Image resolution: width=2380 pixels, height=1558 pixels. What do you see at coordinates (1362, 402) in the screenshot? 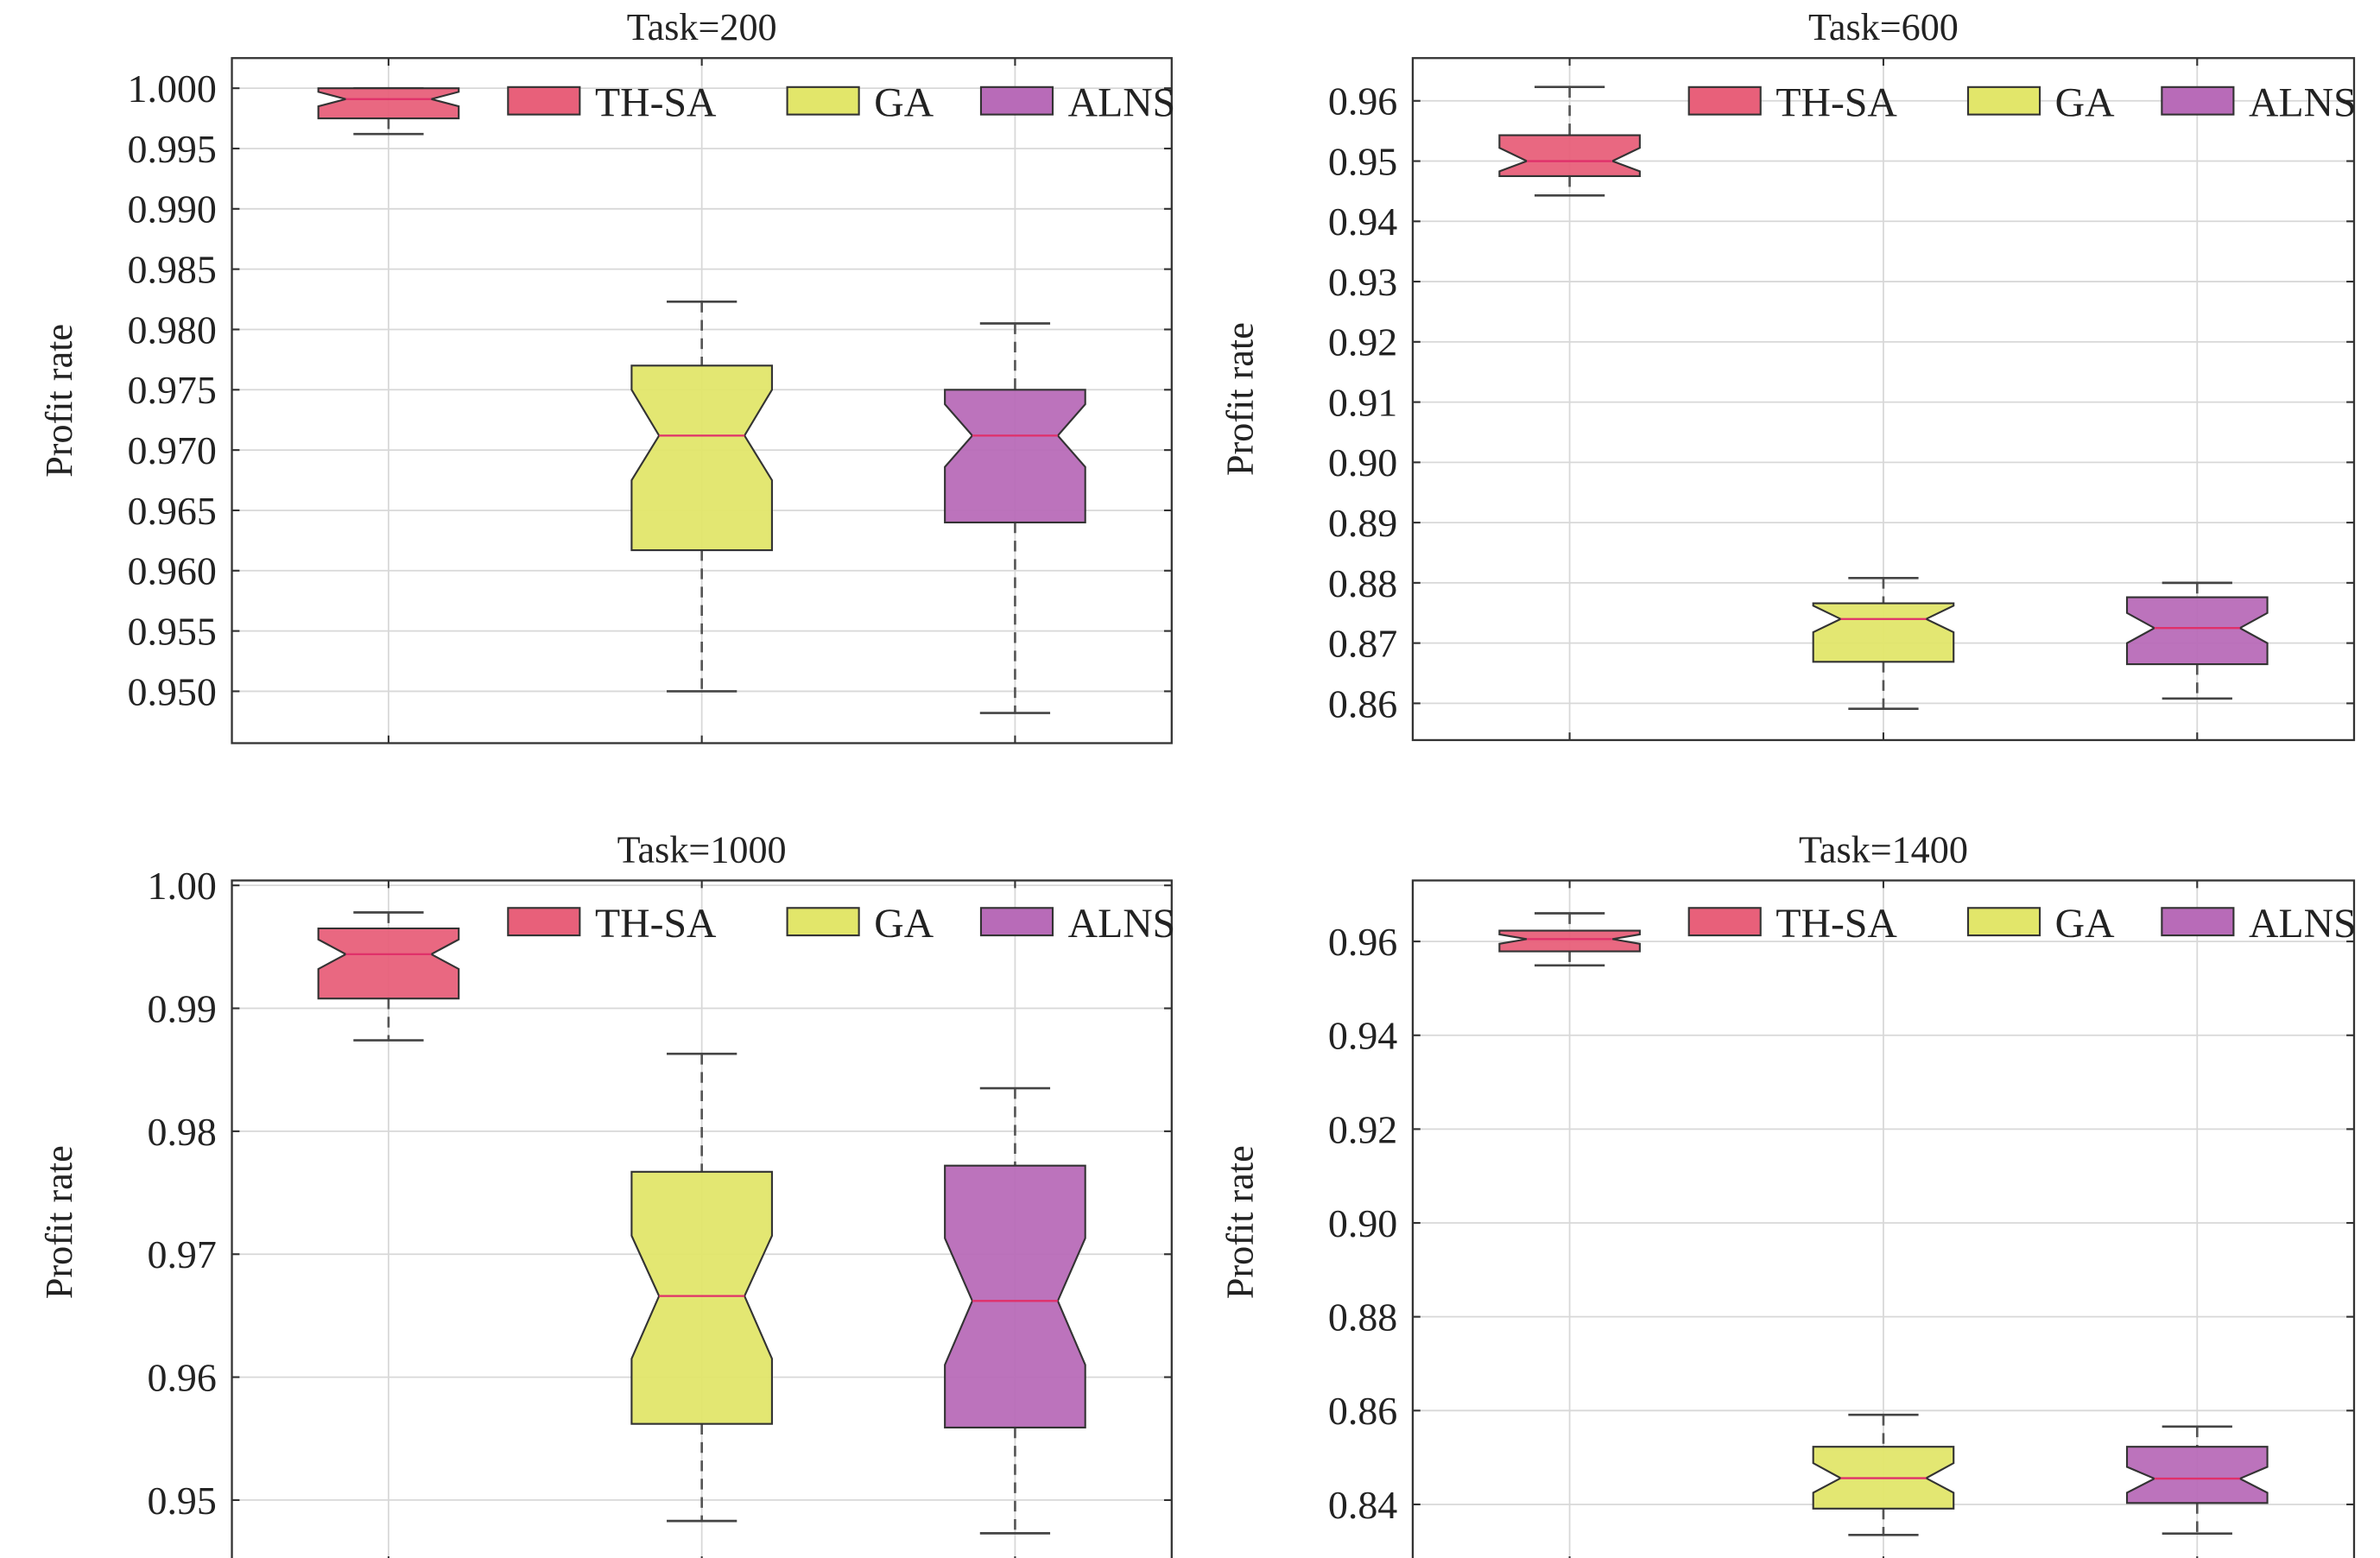
I see `y-tick-label: 0.91` at bounding box center [1362, 402].